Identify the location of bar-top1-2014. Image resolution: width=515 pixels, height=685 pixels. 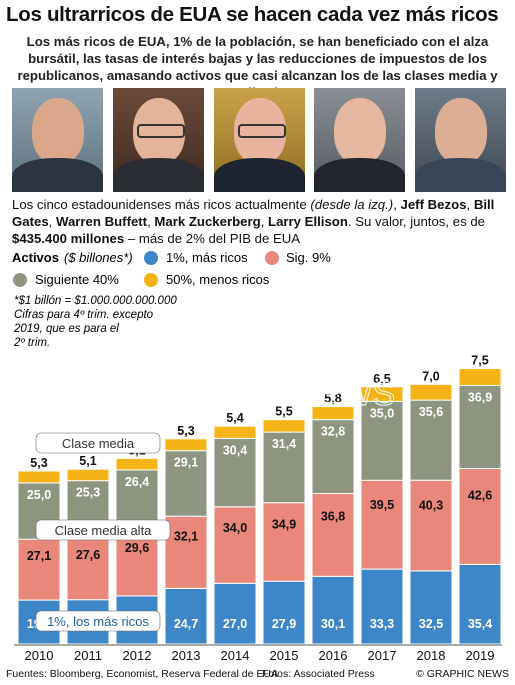
(235, 613).